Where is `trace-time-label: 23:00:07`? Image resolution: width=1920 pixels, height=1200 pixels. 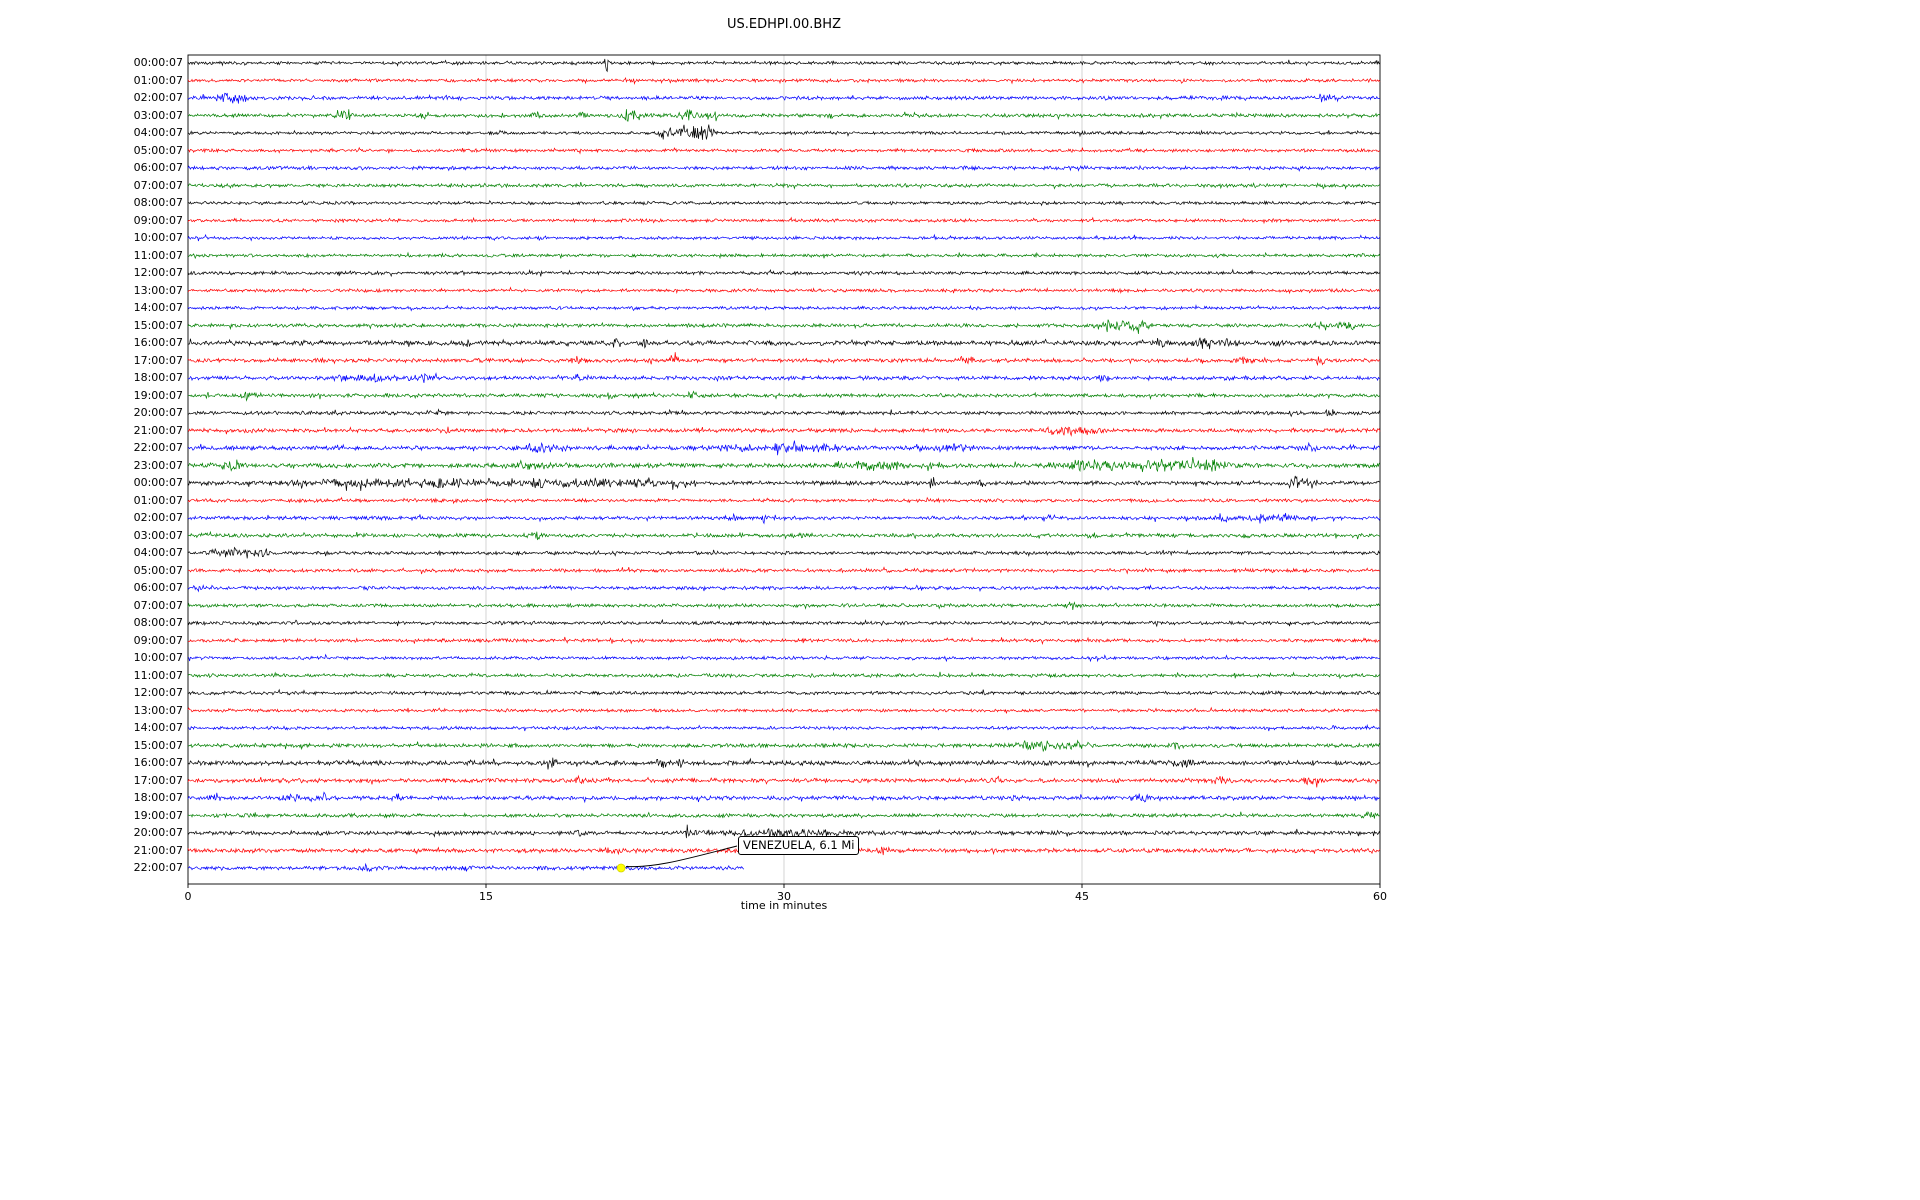
trace-time-label: 23:00:07 is located at coordinates (158, 465).